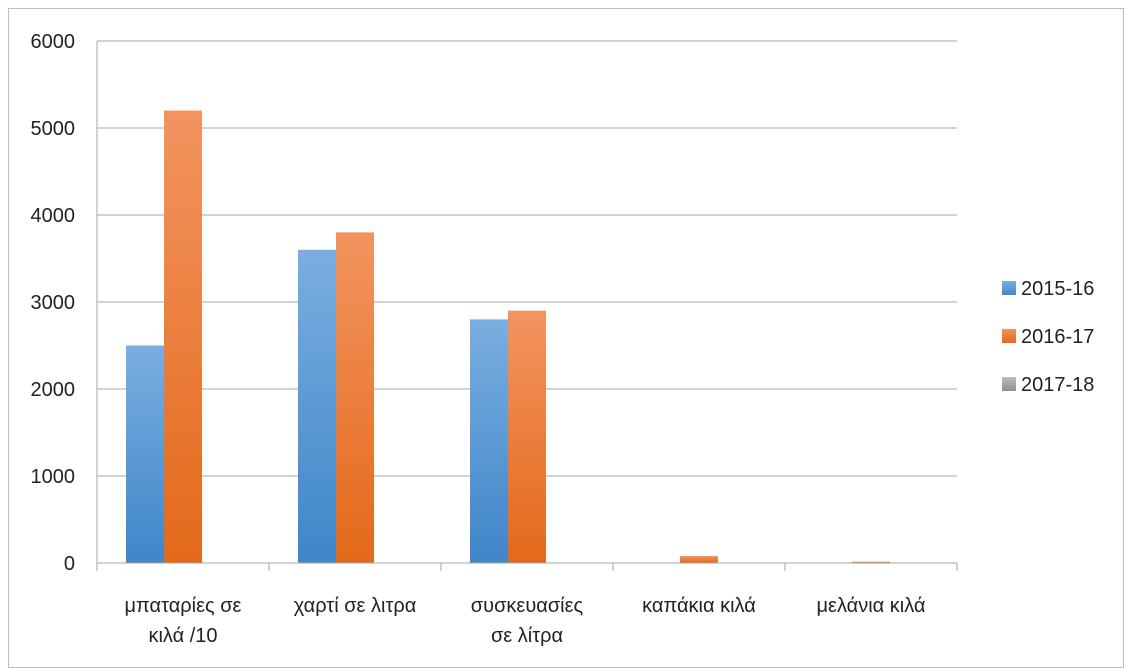  Describe the element at coordinates (1057, 337) in the screenshot. I see `legend-label: 2016-17` at that location.